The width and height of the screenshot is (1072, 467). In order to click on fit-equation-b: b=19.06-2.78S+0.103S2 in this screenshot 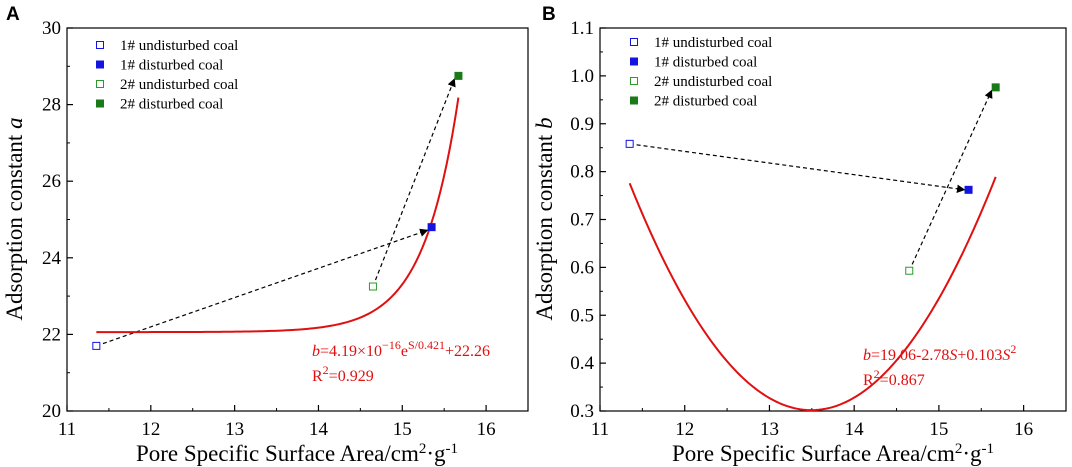, I will do `click(939, 353)`.